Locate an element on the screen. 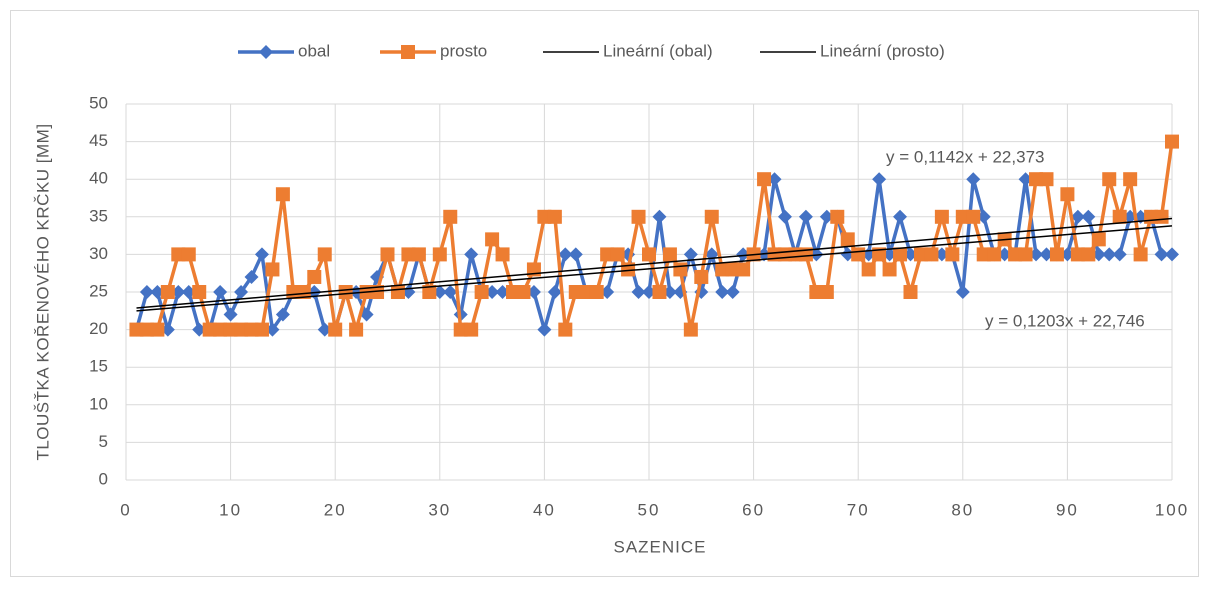  trendline is located at coordinates (654, 263).